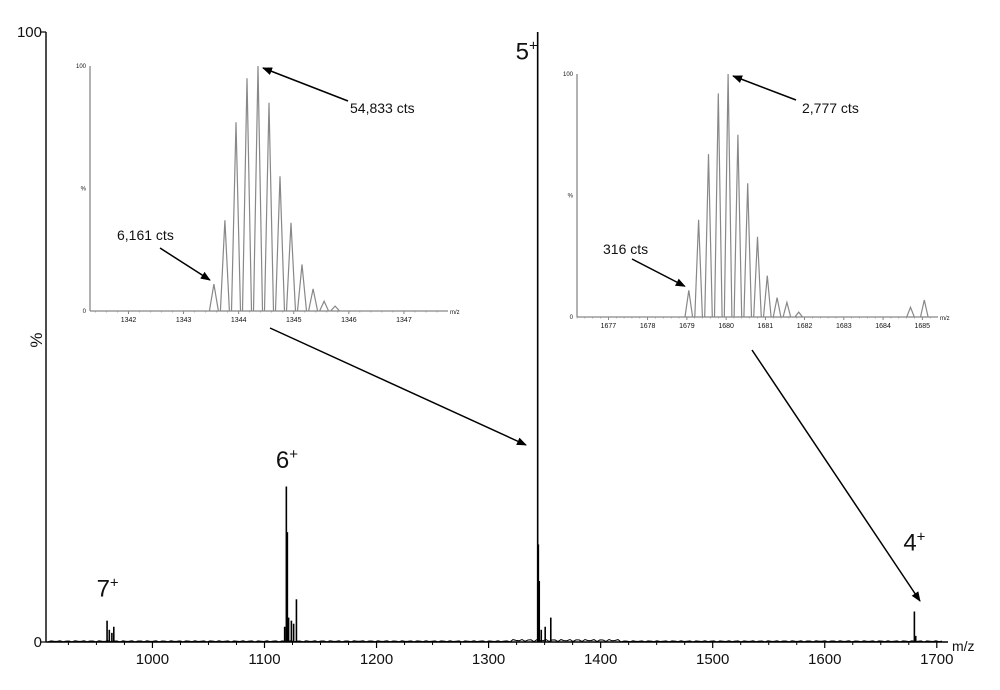 This screenshot has height=690, width=1000. Describe the element at coordinates (239, 320) in the screenshot. I see `inset-x-tick-label: 1344` at that location.